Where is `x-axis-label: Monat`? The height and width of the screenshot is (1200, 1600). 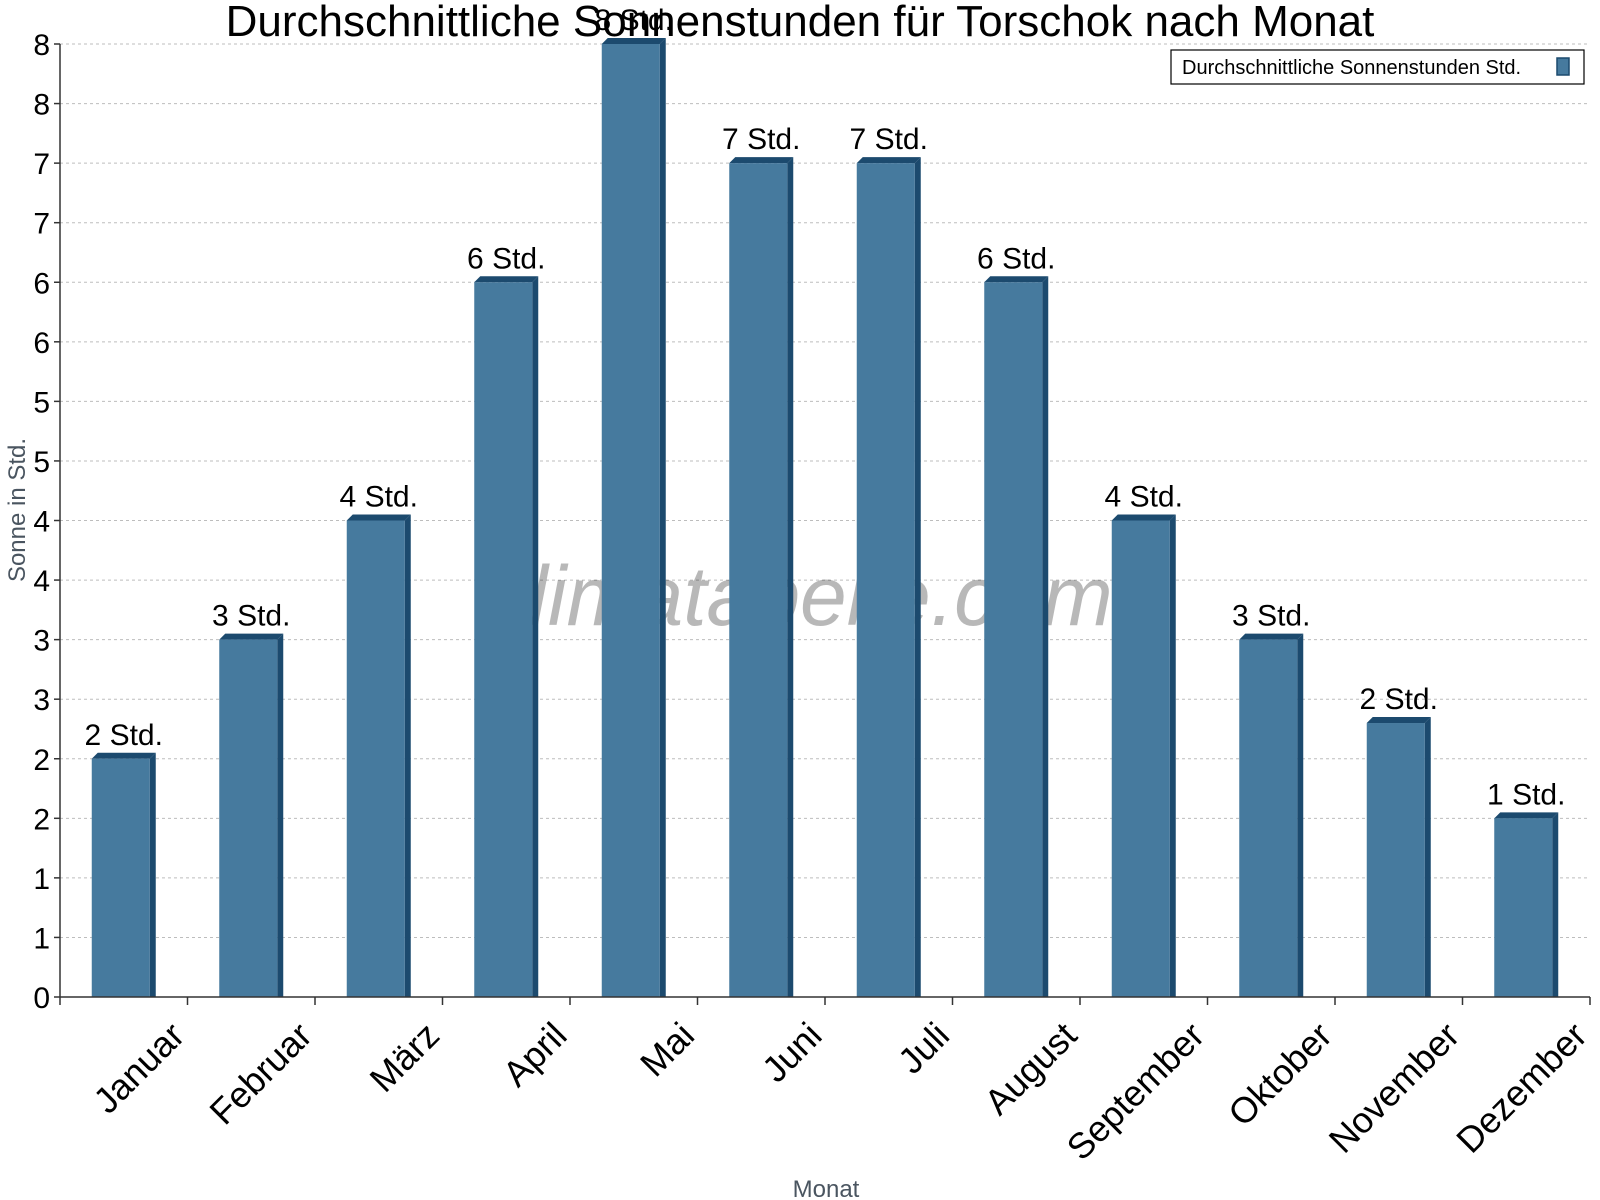 x-axis-label: Monat is located at coordinates (826, 1188).